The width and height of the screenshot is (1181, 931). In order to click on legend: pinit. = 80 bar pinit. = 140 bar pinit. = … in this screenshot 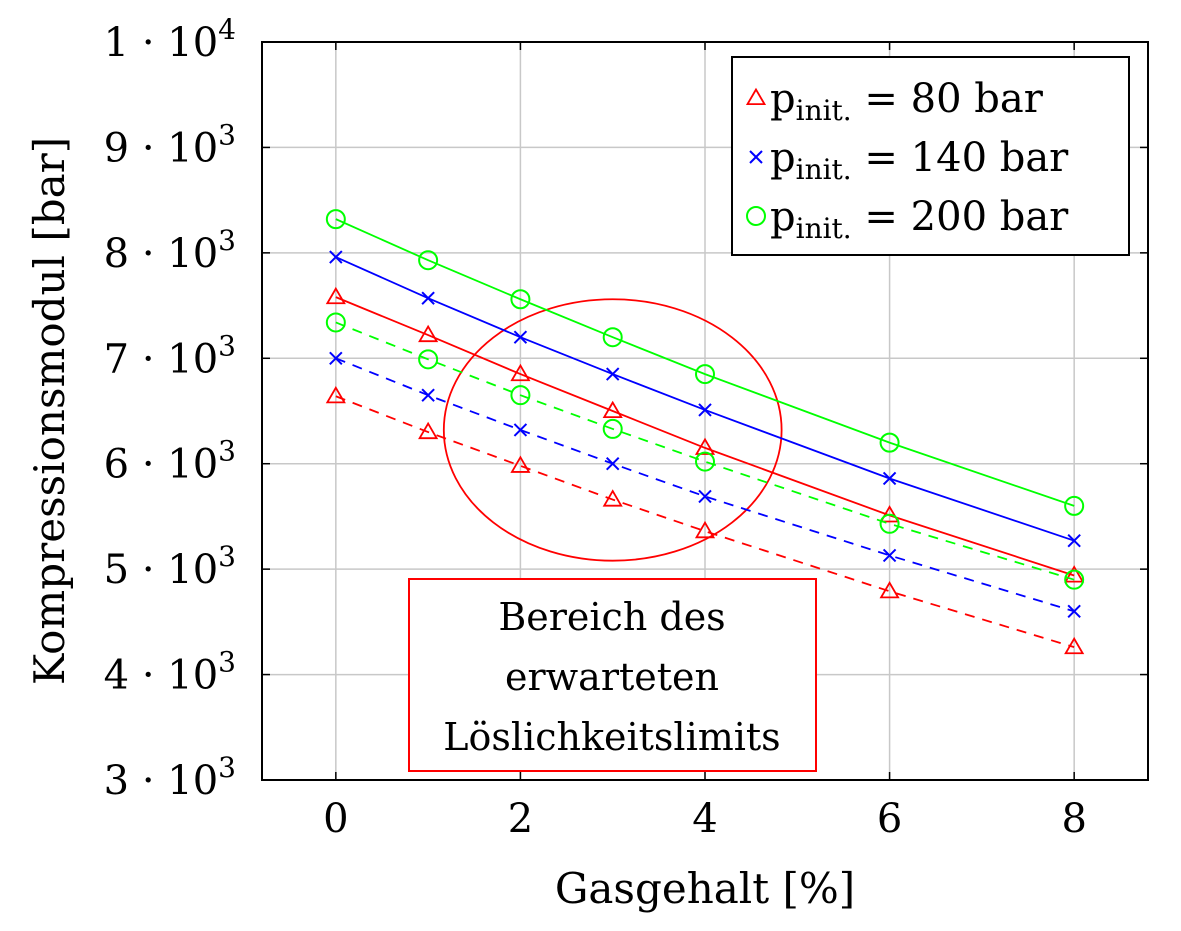, I will do `click(930, 156)`.